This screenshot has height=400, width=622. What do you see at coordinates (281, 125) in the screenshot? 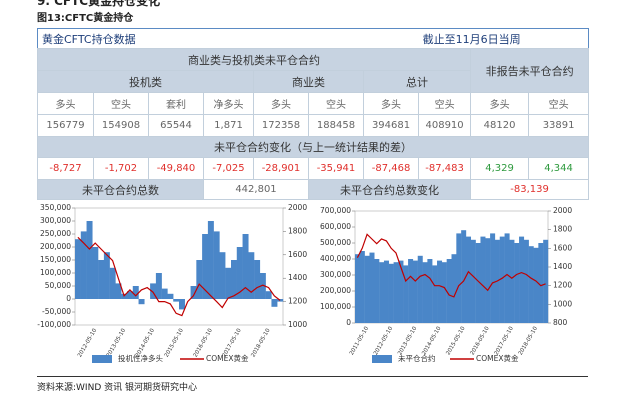
I see `value-cell: 172358` at bounding box center [281, 125].